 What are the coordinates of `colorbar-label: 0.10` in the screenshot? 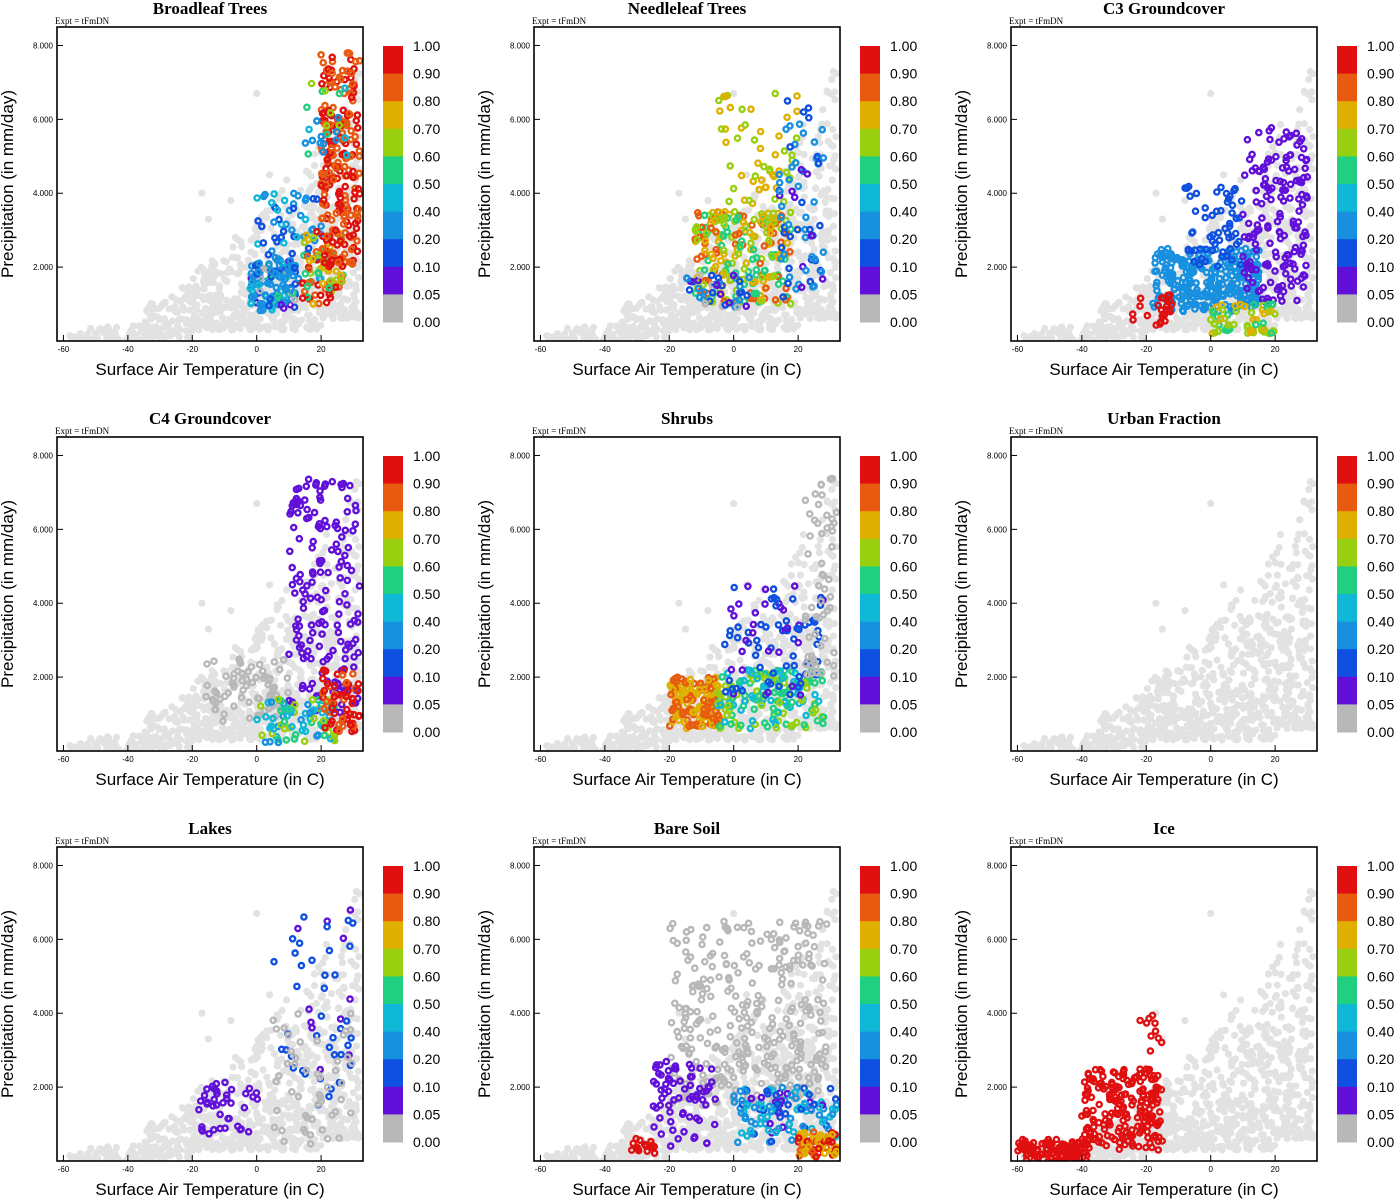 It's located at (903, 267).